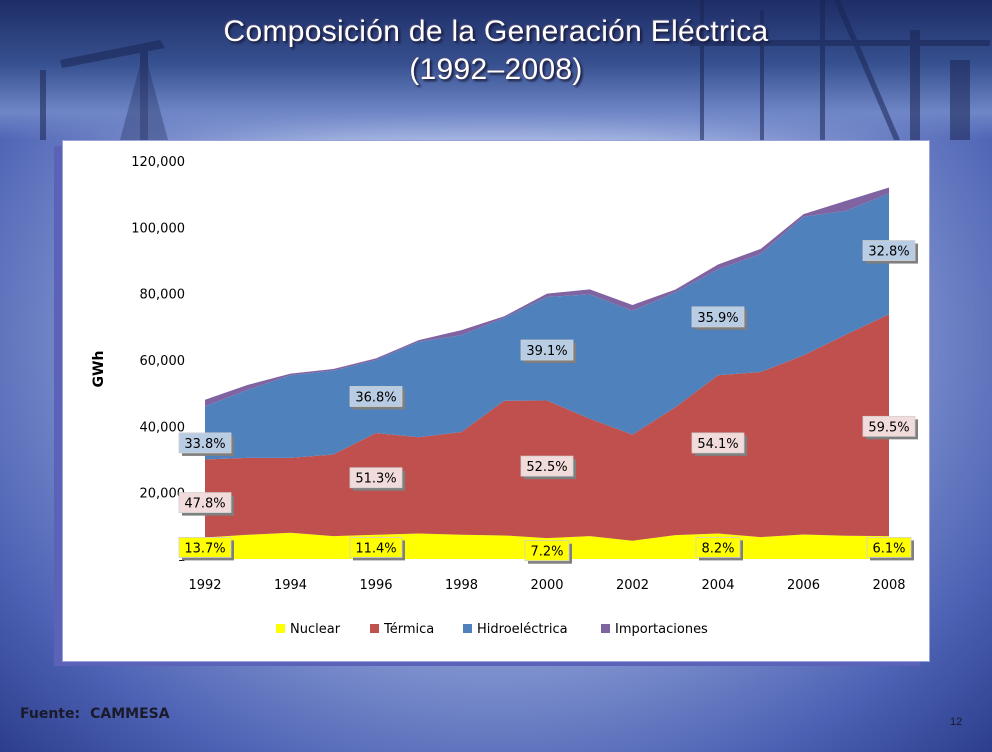 The width and height of the screenshot is (992, 752). What do you see at coordinates (888, 585) in the screenshot?
I see `x-tick-label: 2008` at bounding box center [888, 585].